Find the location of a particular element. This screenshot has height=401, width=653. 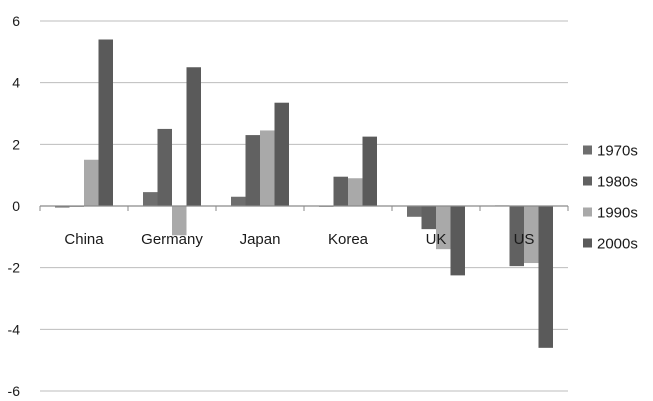

bar-japan-1990s is located at coordinates (267, 168).